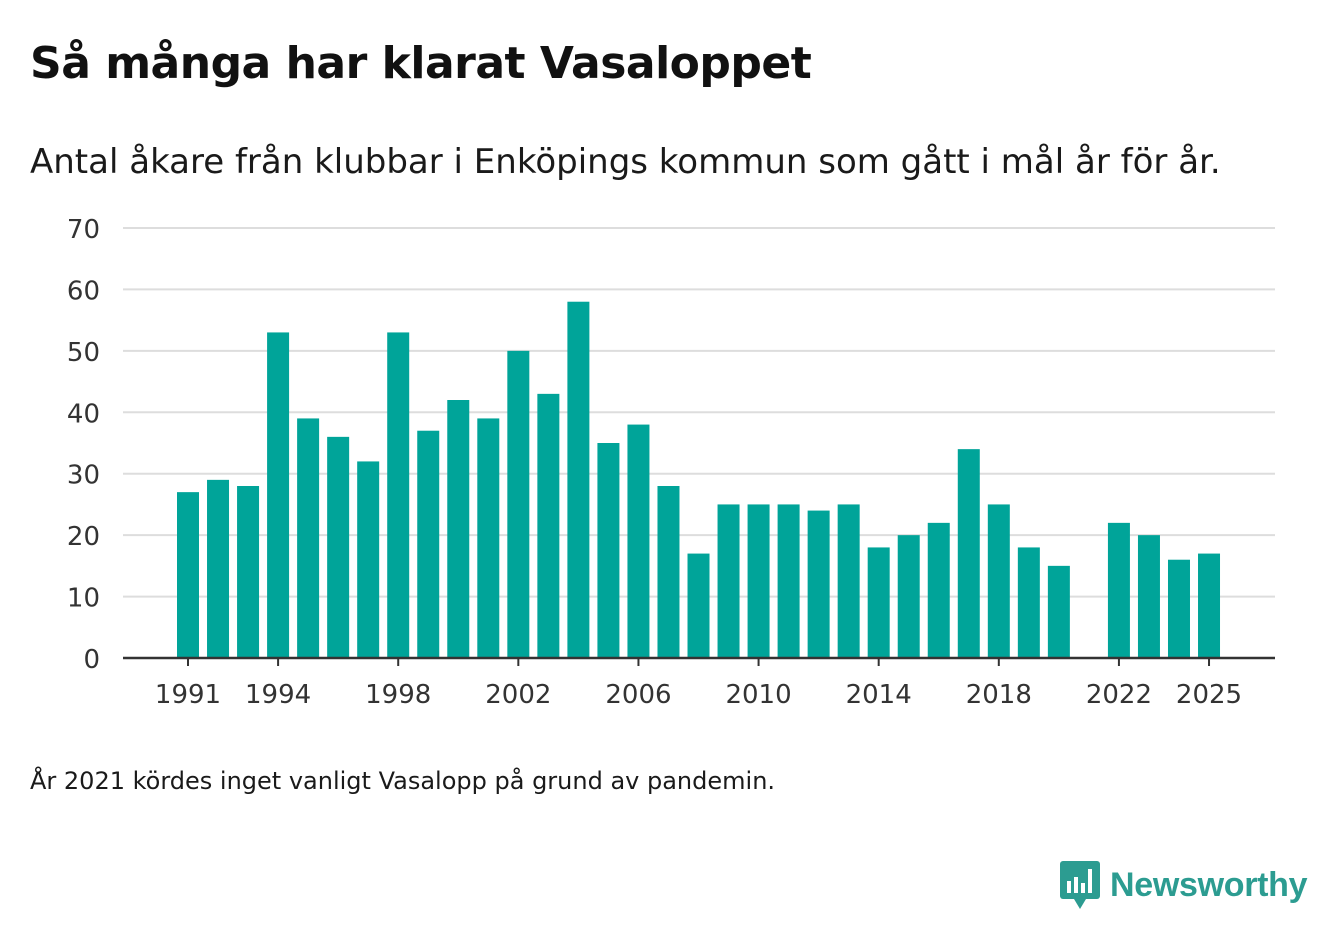  Describe the element at coordinates (1209, 884) in the screenshot. I see `brand-name: Newsworthy` at that location.